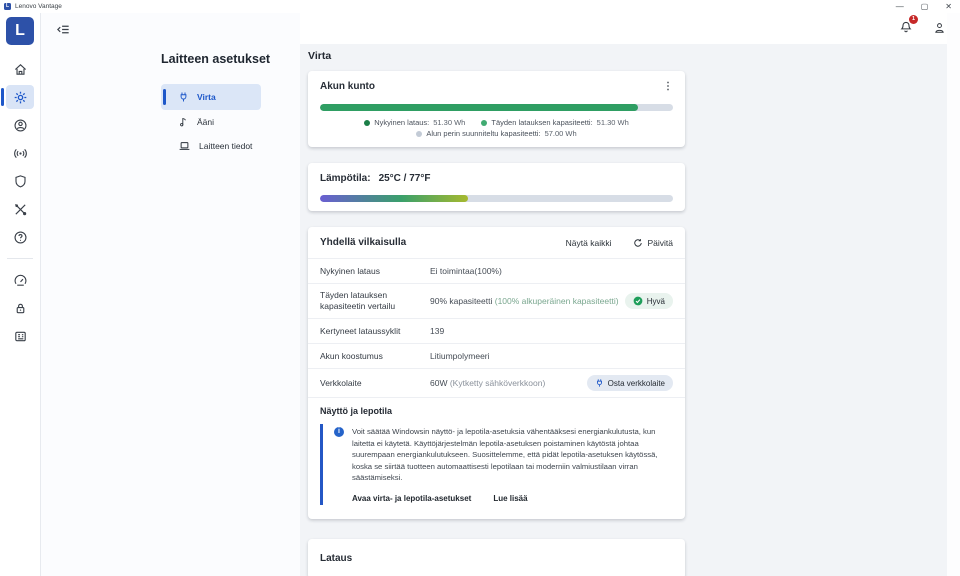 Image resolution: width=960 pixels, height=576 pixels. I want to click on question-icon, so click(20, 237).